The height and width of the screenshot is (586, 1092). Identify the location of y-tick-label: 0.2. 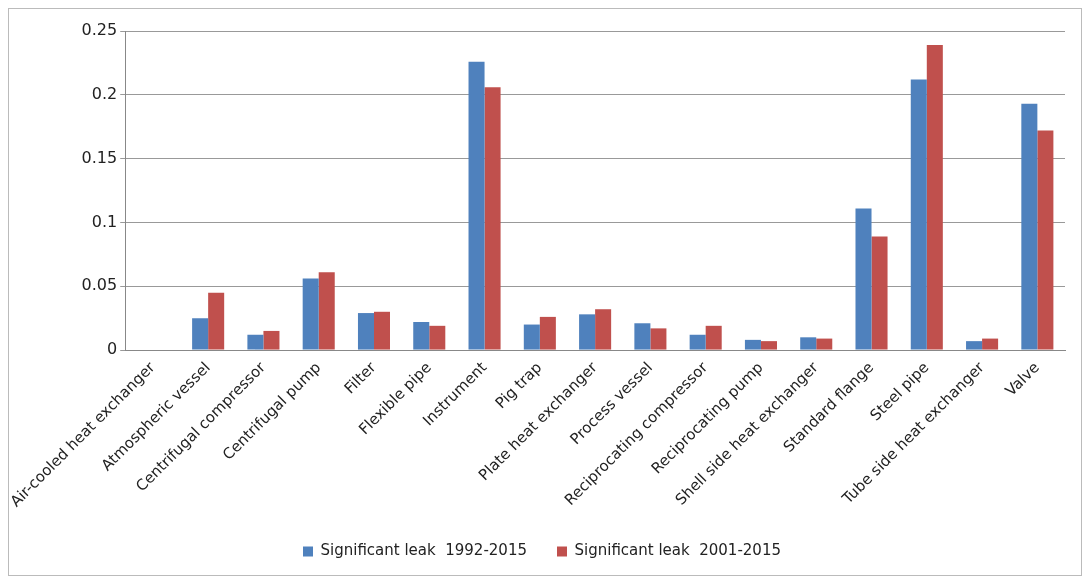
(104, 93).